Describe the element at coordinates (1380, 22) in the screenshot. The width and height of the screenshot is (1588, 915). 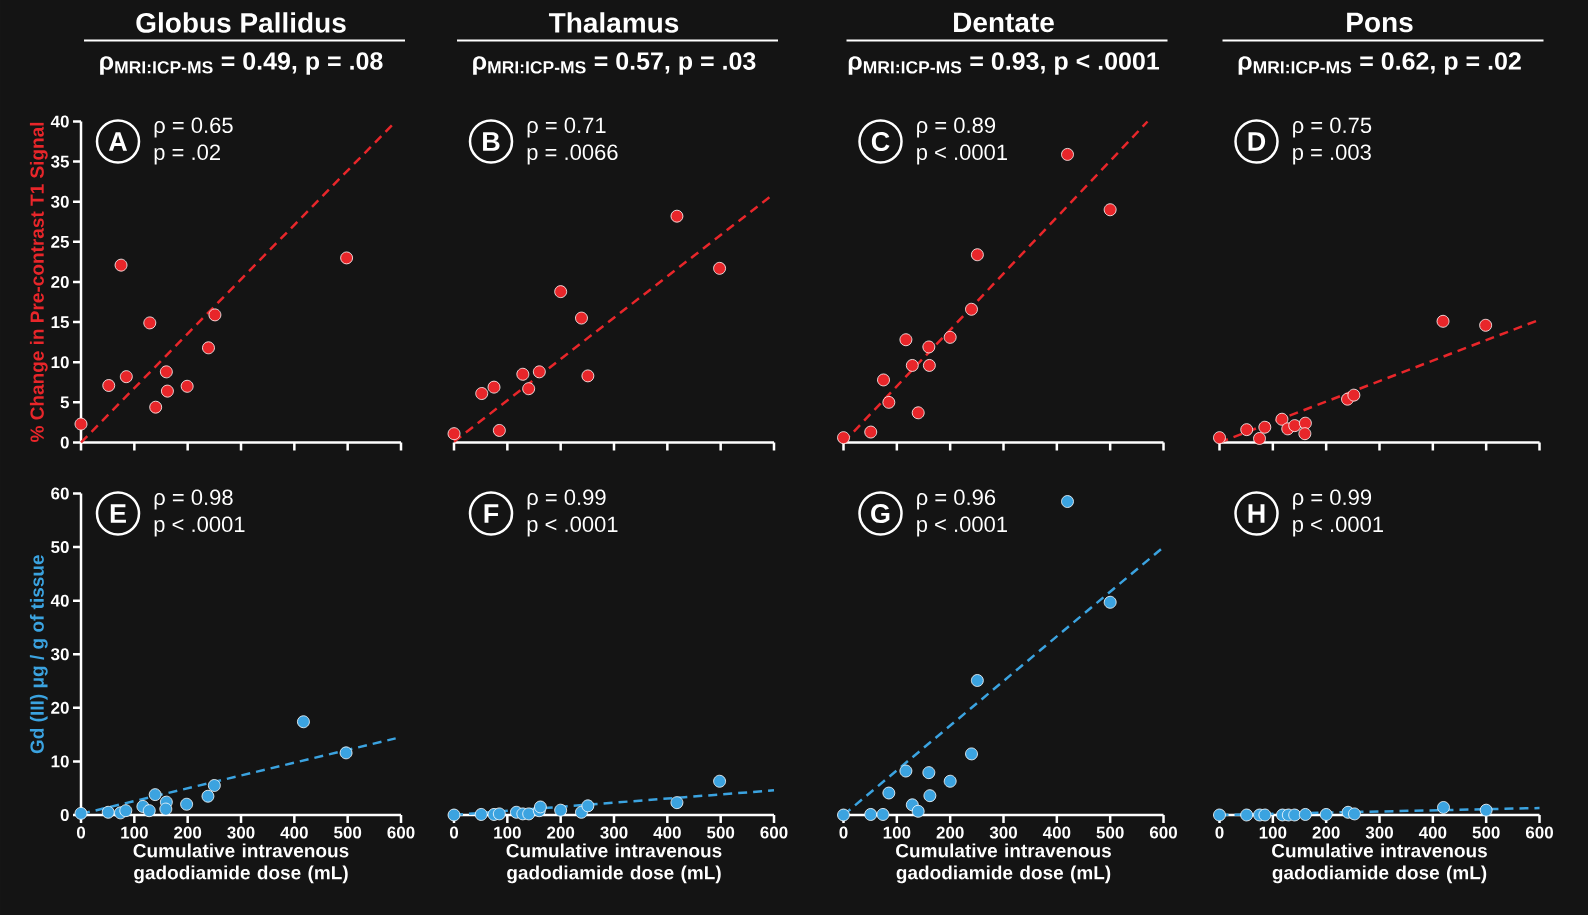
I see `chart-title: Pons` at that location.